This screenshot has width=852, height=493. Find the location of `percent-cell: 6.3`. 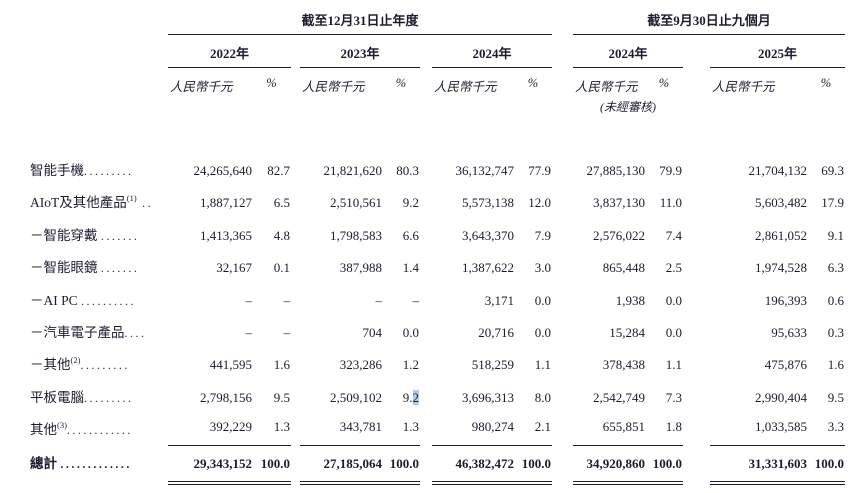

percent-cell: 6.3 is located at coordinates (835, 268).